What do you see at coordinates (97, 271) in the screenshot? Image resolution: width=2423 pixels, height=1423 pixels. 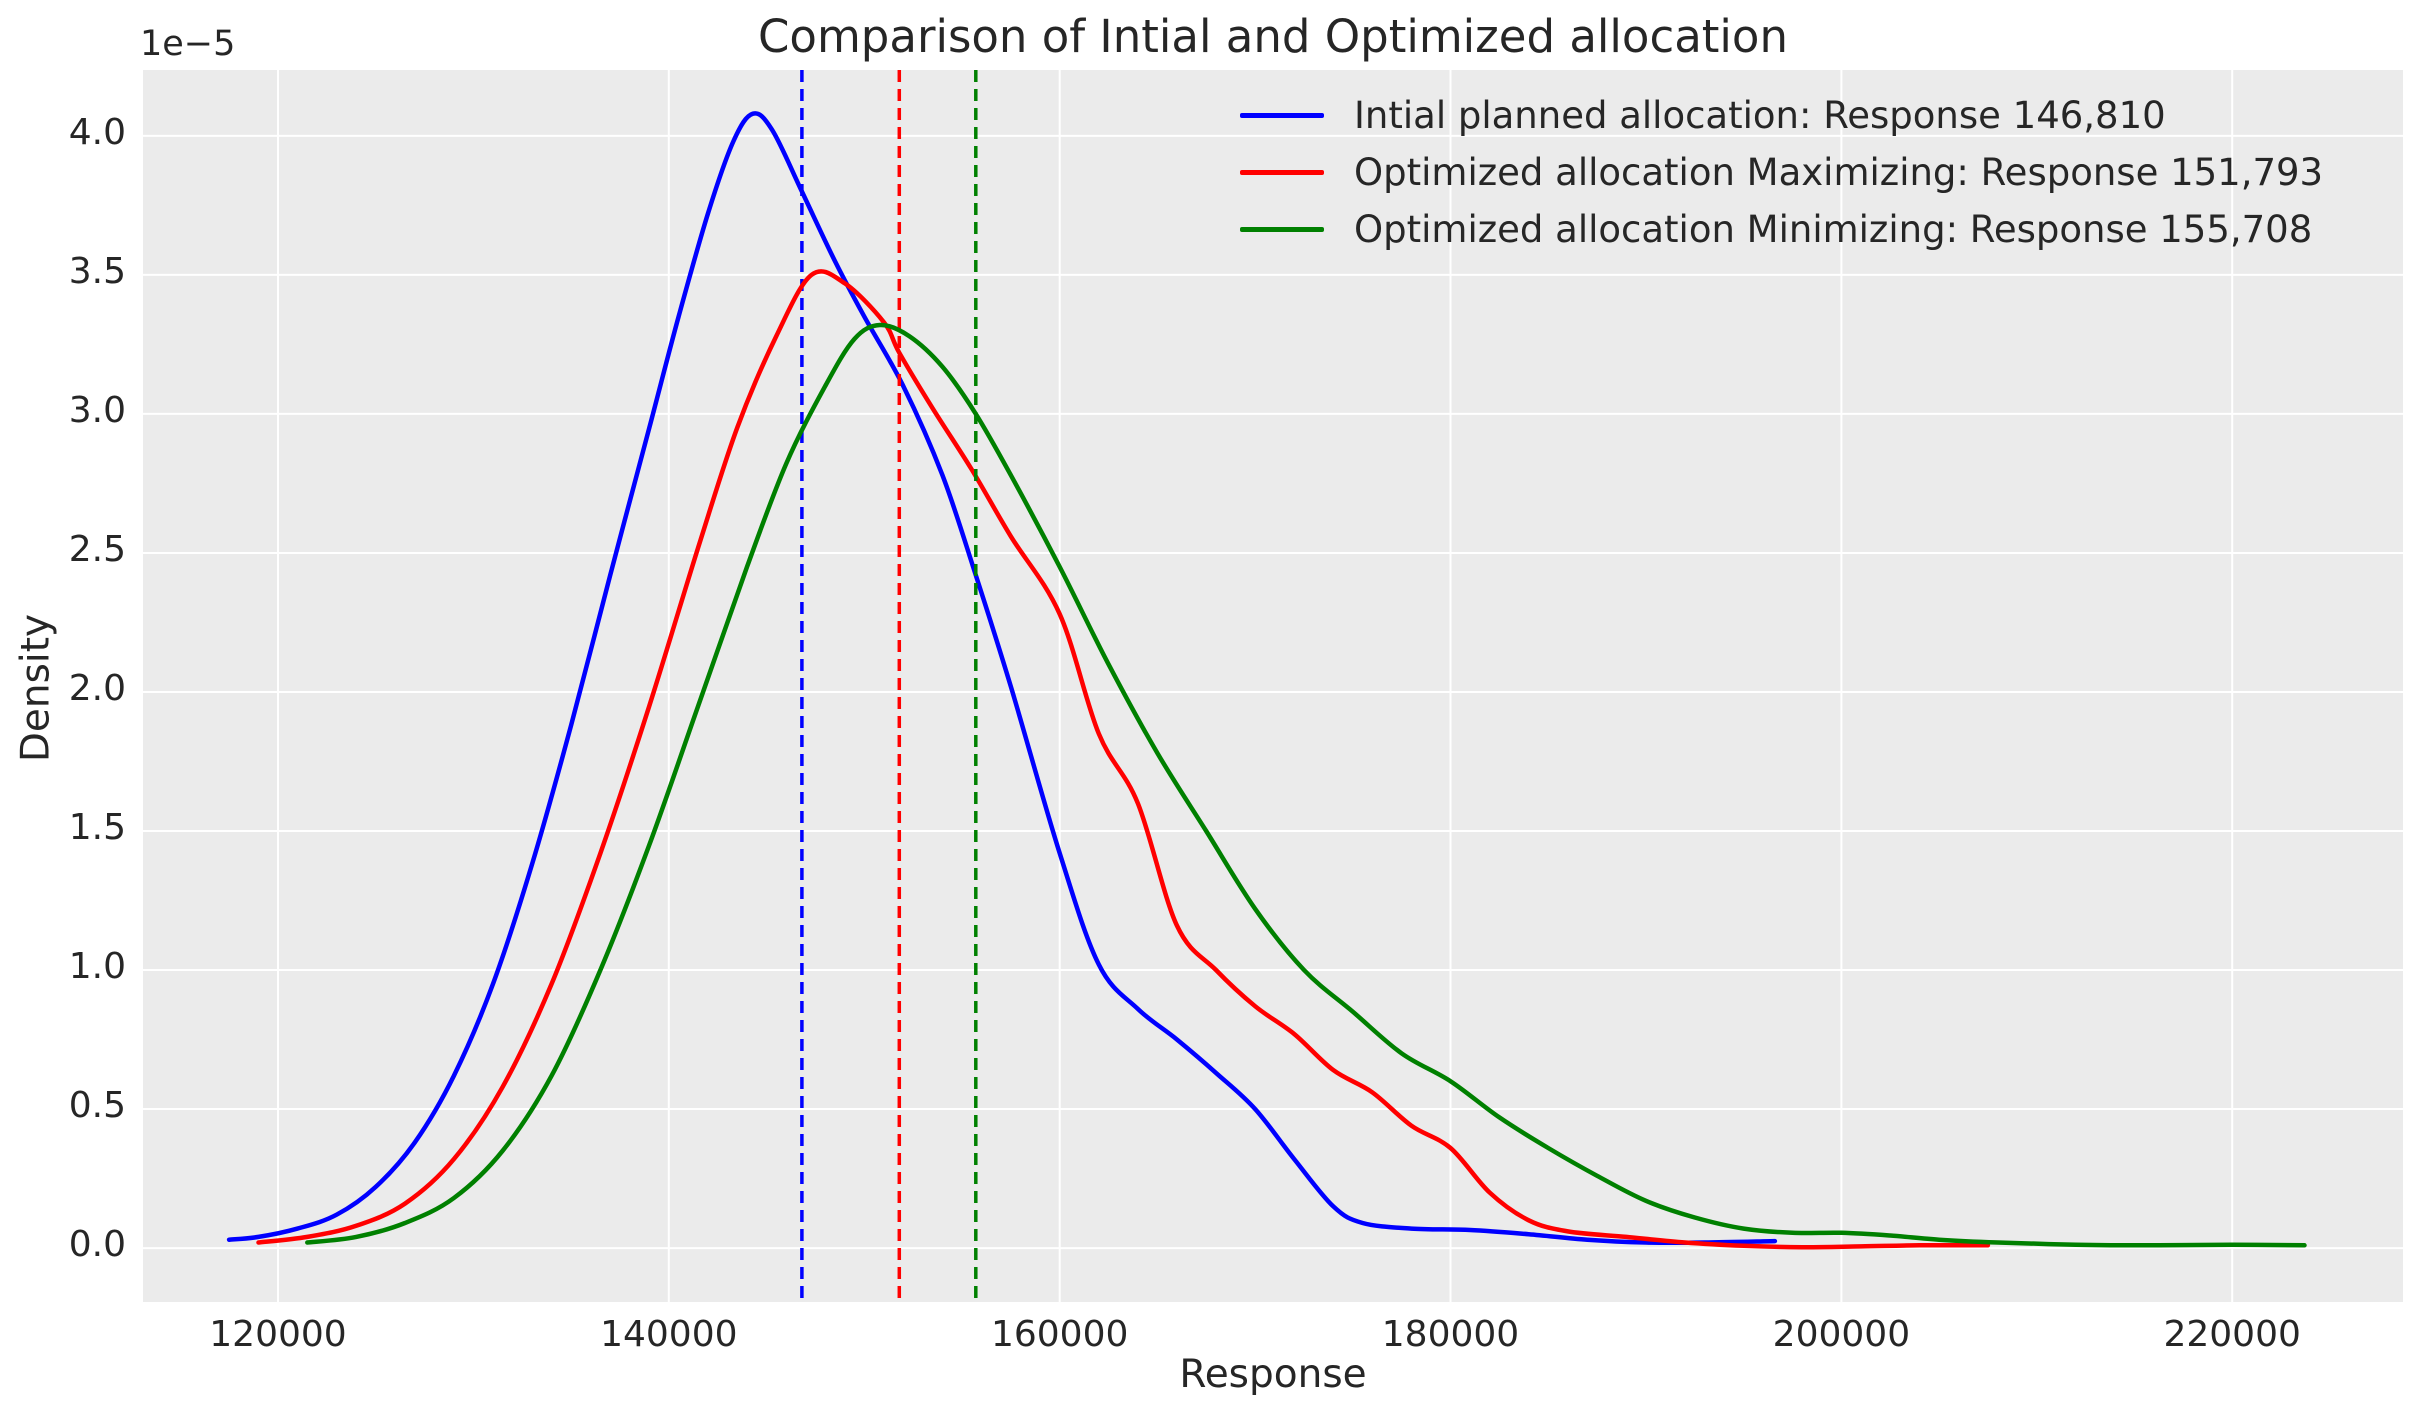 I see `y-tick-label: 3.5` at bounding box center [97, 271].